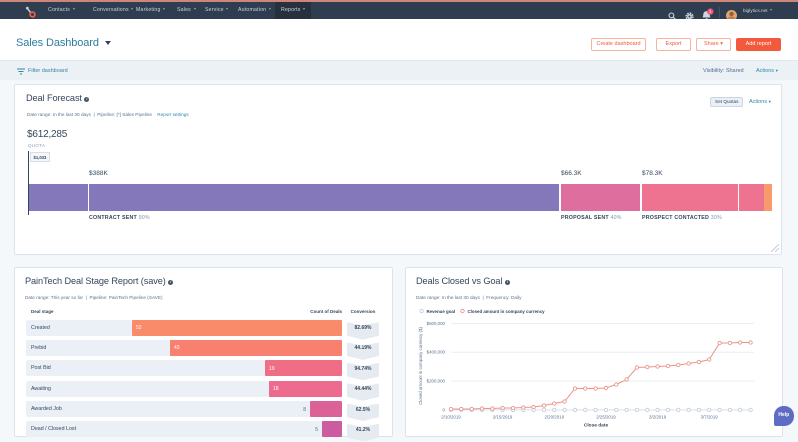 The height and width of the screenshot is (442, 798). I want to click on svg-text: 3/2/2019, so click(658, 417).